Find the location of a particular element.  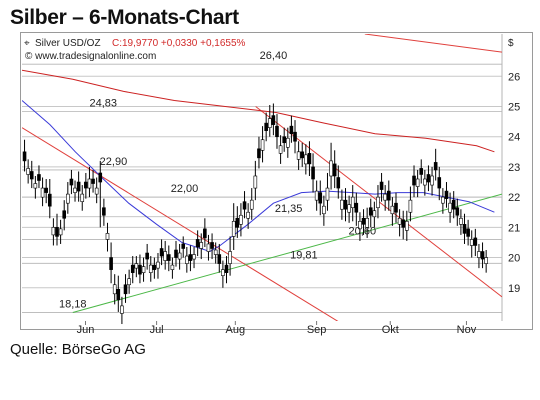

y-tick-label: 24 is located at coordinates (514, 138).